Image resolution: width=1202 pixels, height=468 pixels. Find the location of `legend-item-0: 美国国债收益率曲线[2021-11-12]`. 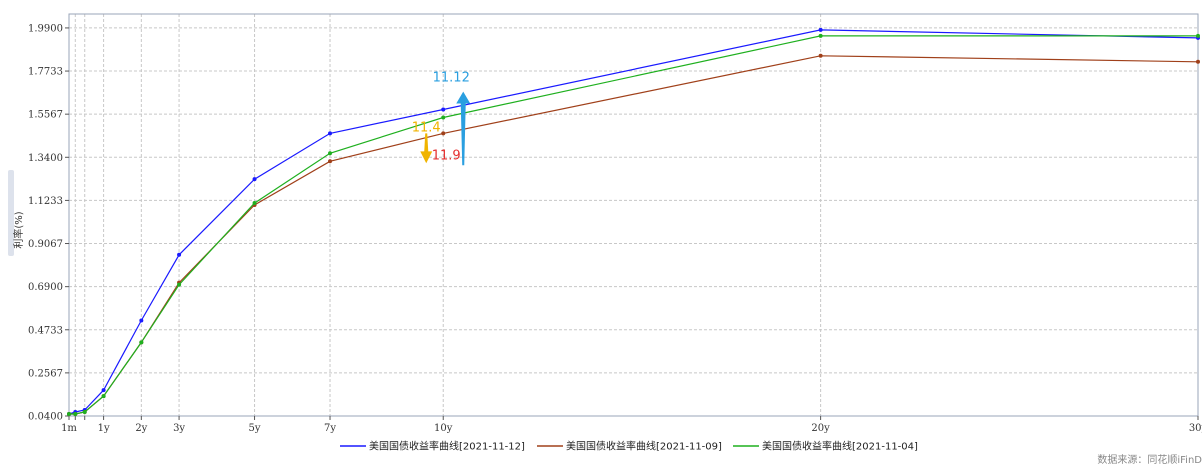

legend-item-0: 美国国债收益率曲线[2021-11-12] is located at coordinates (432, 446).